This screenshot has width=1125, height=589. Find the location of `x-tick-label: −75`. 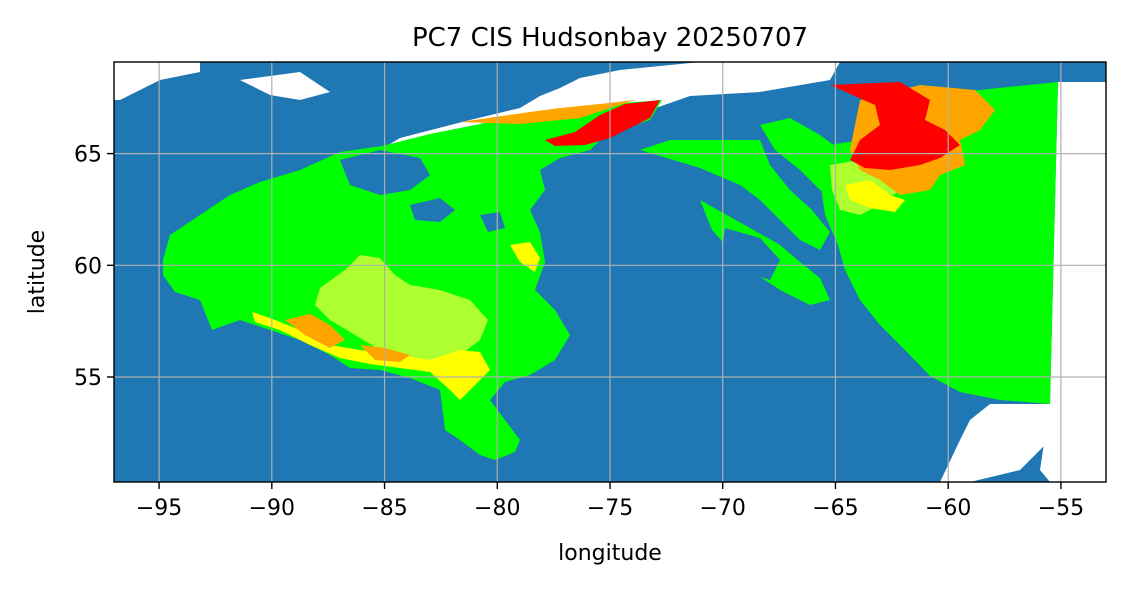

x-tick-label: −75 is located at coordinates (610, 508).